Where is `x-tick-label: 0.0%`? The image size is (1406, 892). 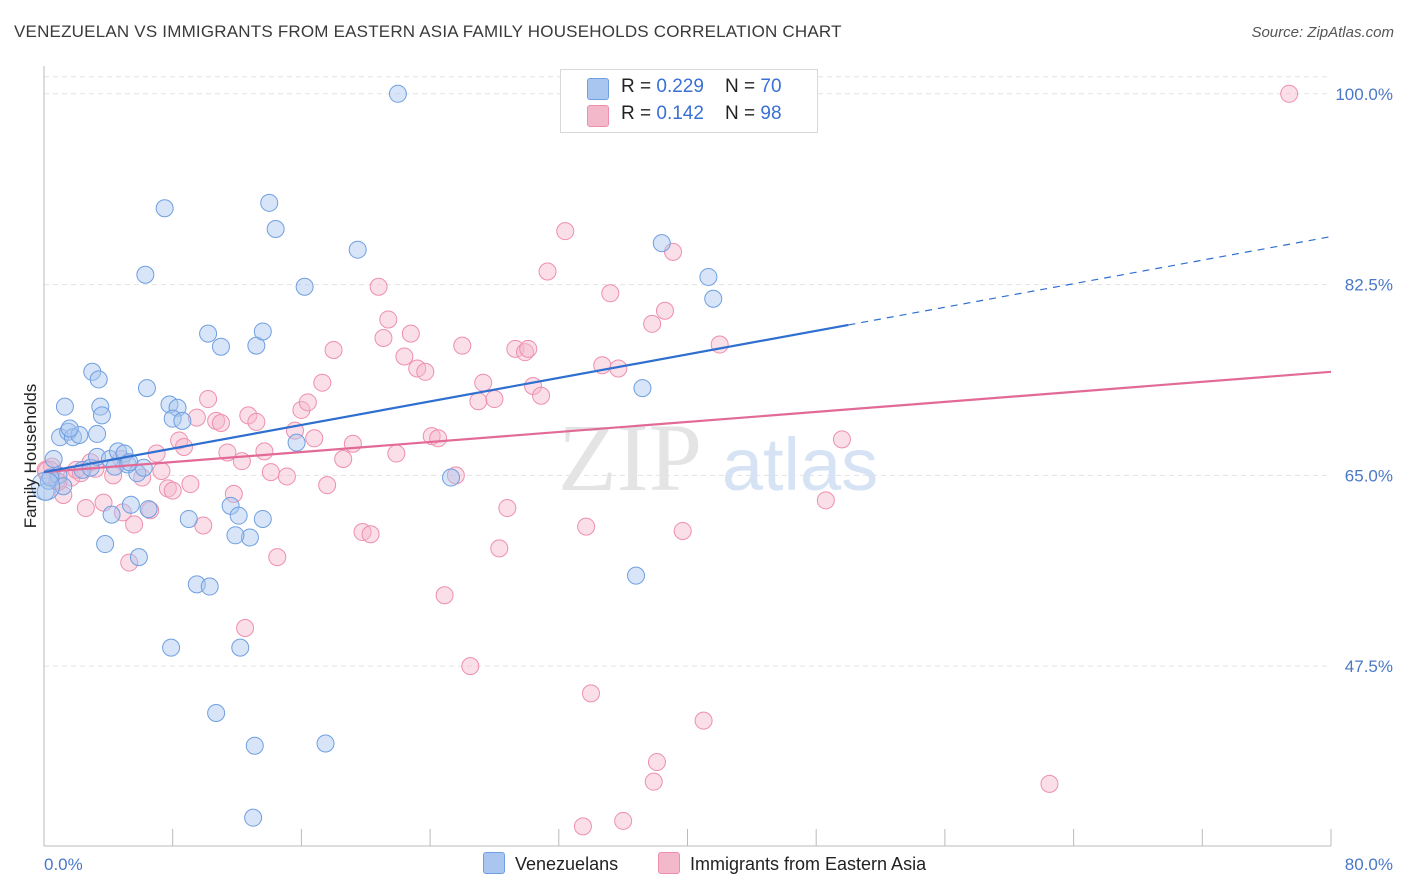 x-tick-label: 0.0% is located at coordinates (63, 864).